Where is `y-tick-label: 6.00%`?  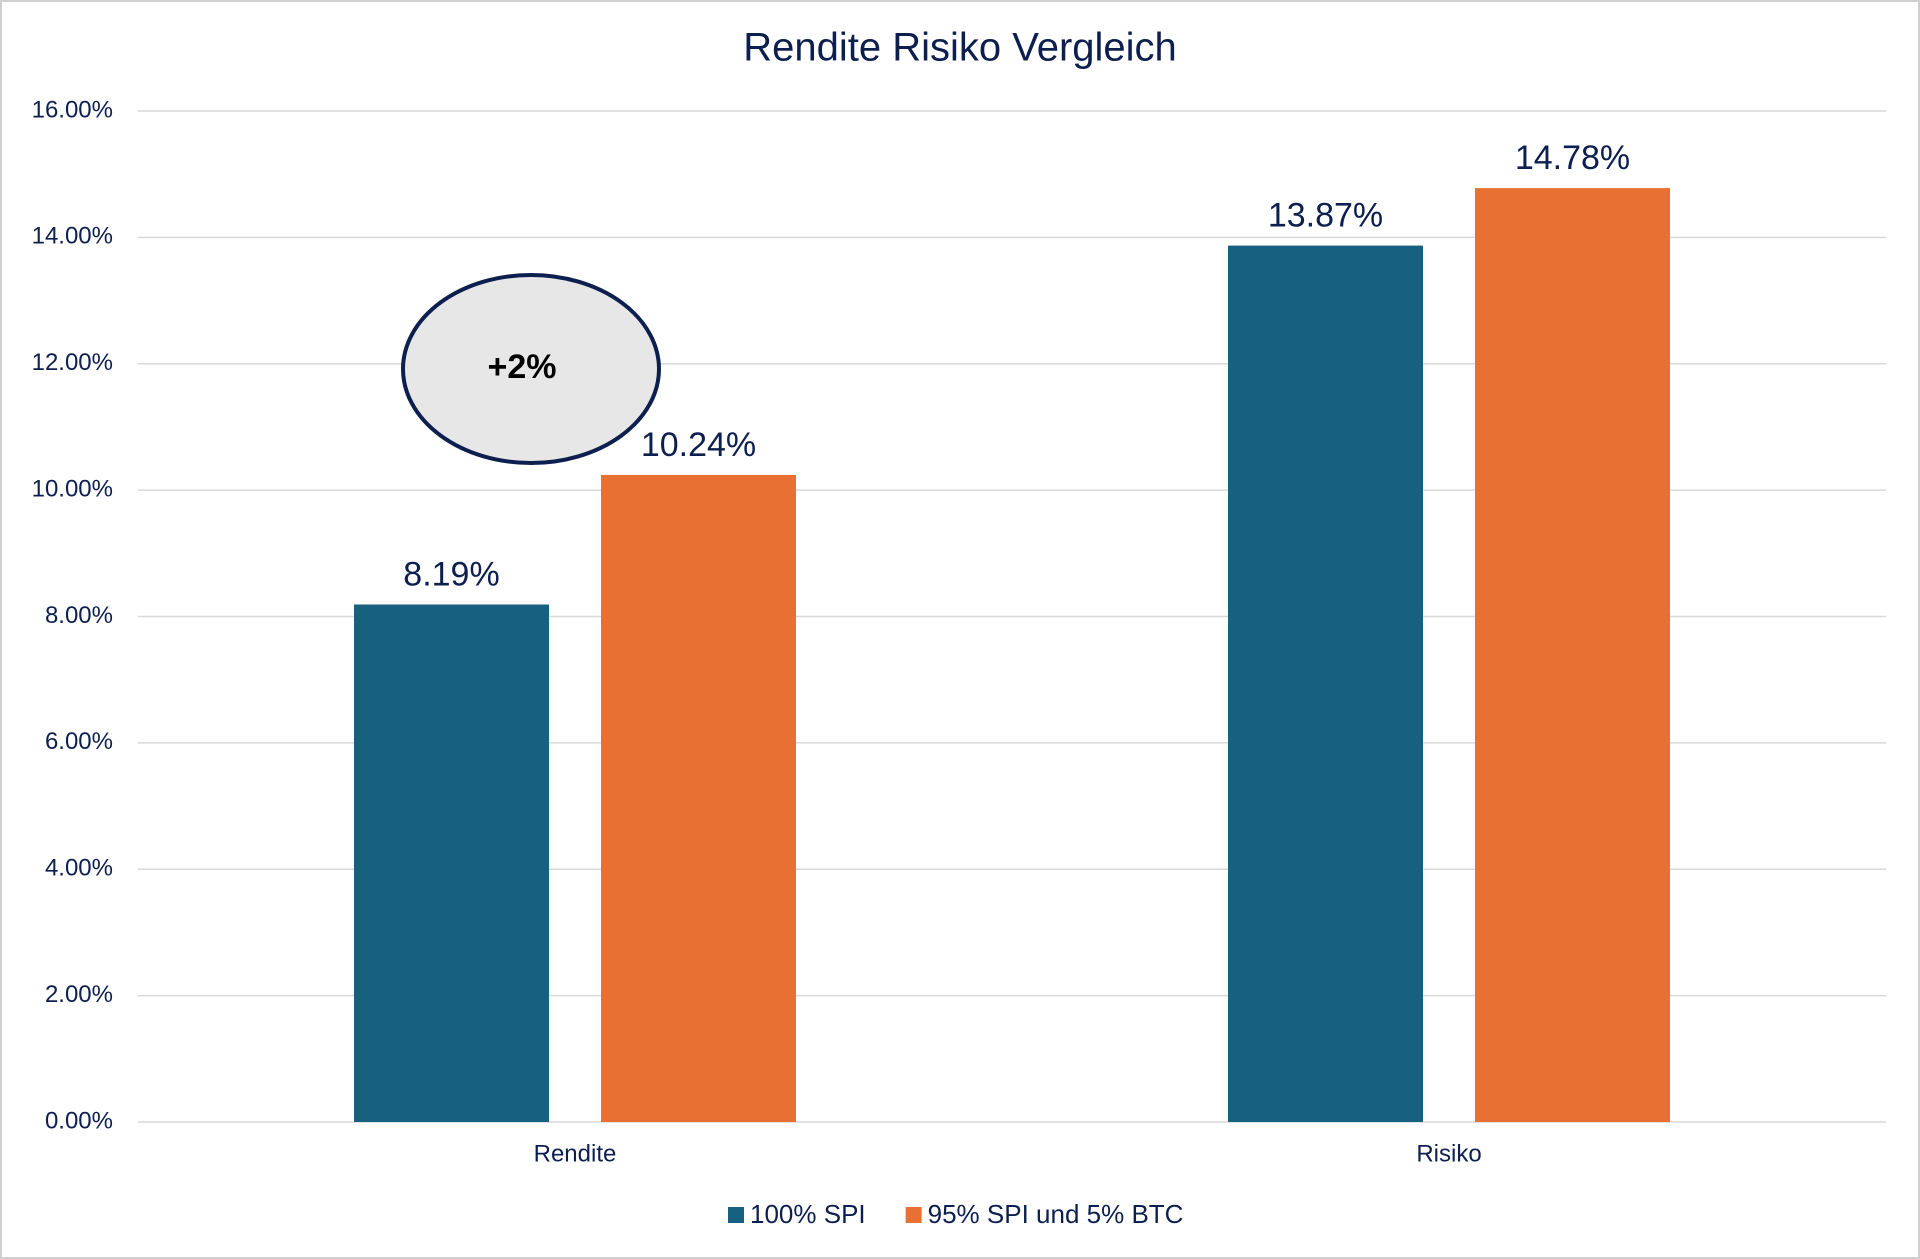 y-tick-label: 6.00% is located at coordinates (79, 741).